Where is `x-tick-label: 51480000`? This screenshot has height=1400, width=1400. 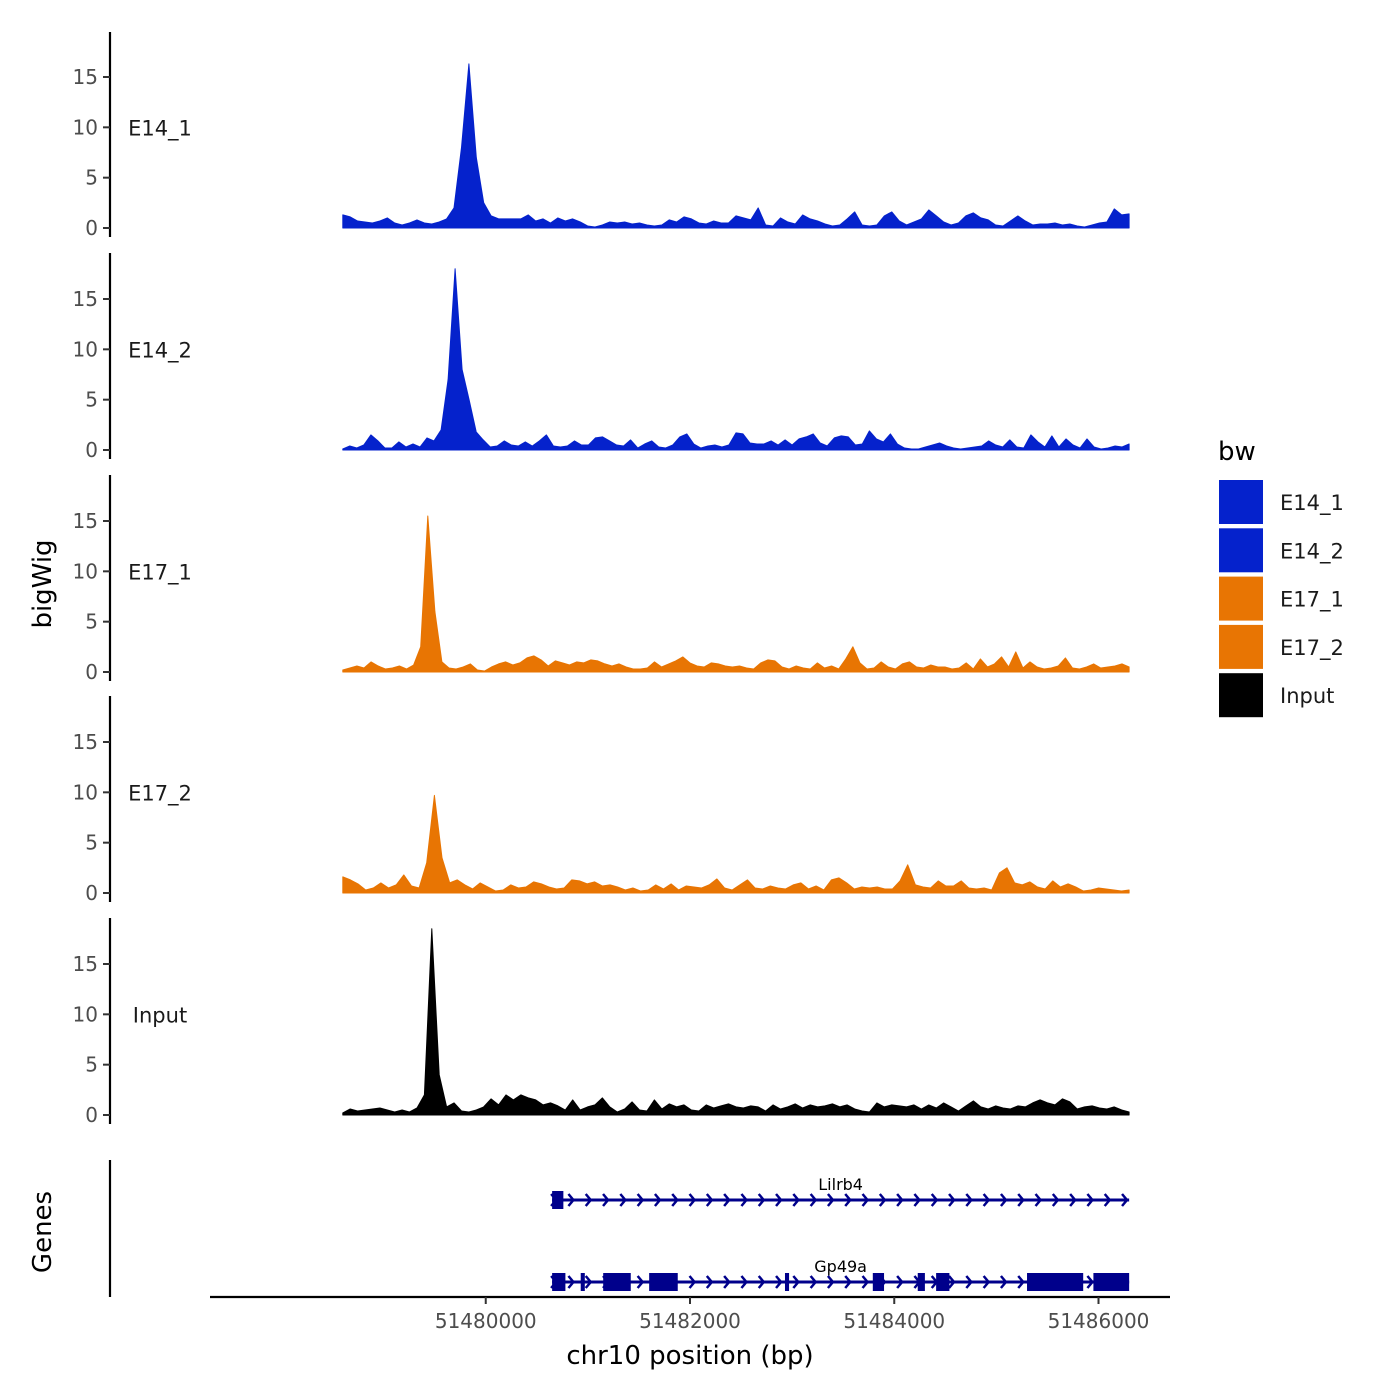 x-tick-label: 51480000 is located at coordinates (486, 1321).